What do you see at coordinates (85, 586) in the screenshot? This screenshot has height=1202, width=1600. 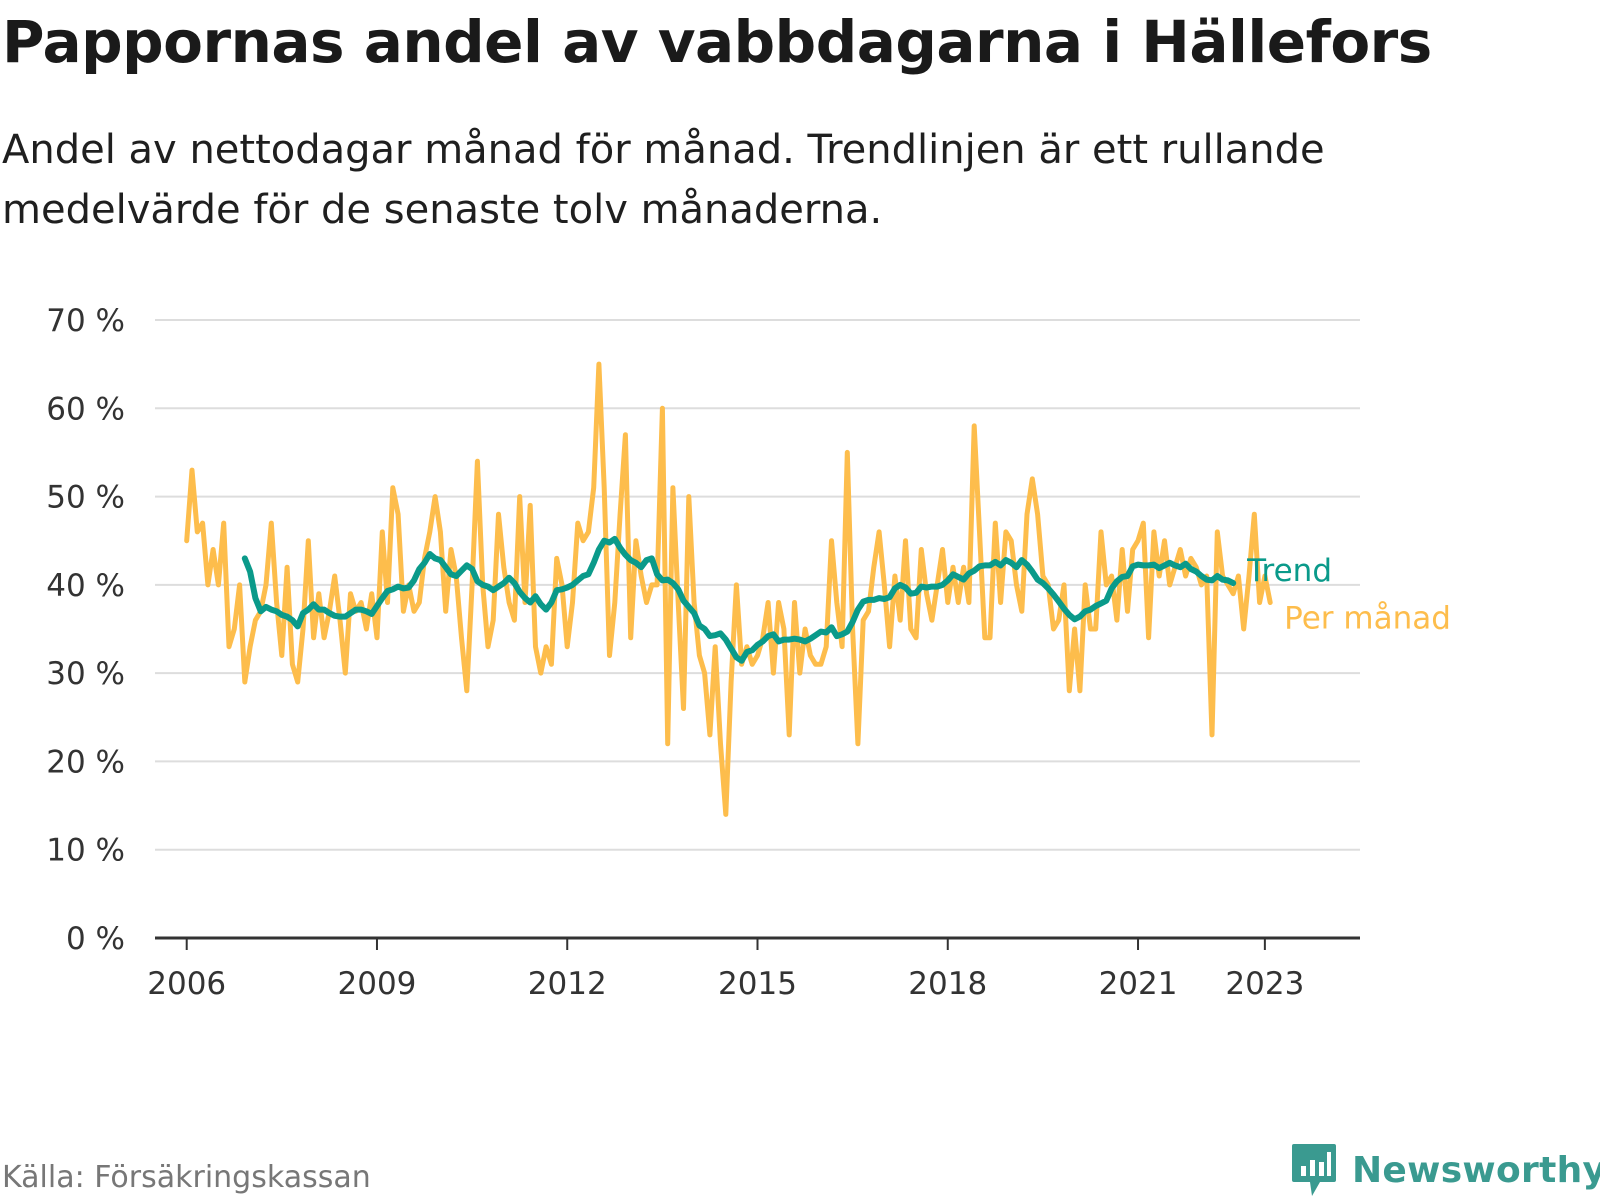 I see `y-tick-label: 40 %` at bounding box center [85, 586].